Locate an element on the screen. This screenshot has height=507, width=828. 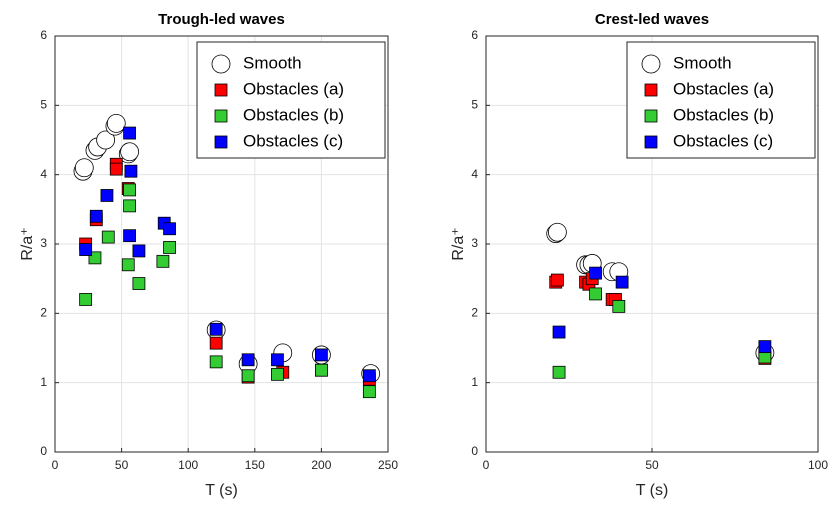
chart-title: Trough-led waves is located at coordinates (221, 19).